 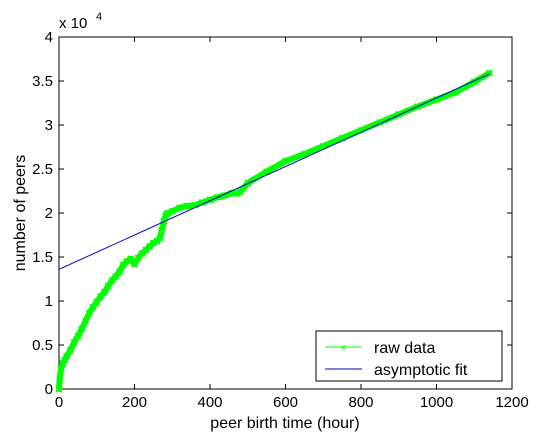 What do you see at coordinates (285, 402) in the screenshot?
I see `x-tick-label: 600` at bounding box center [285, 402].